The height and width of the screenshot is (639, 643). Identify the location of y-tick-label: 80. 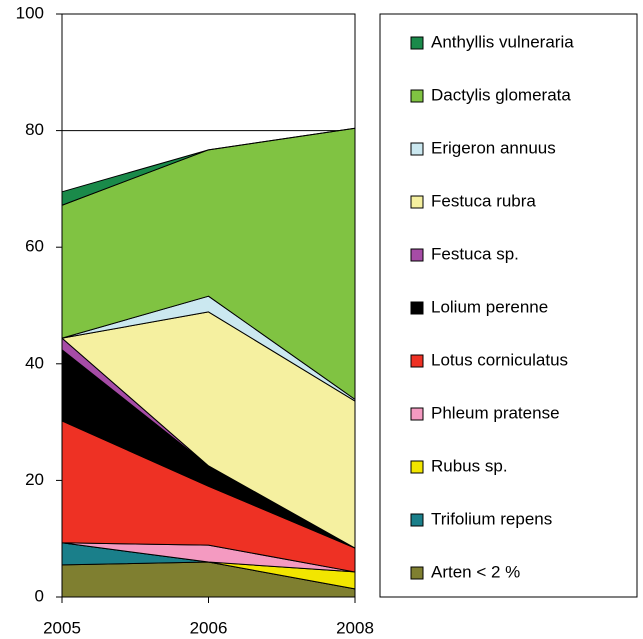
(34, 129).